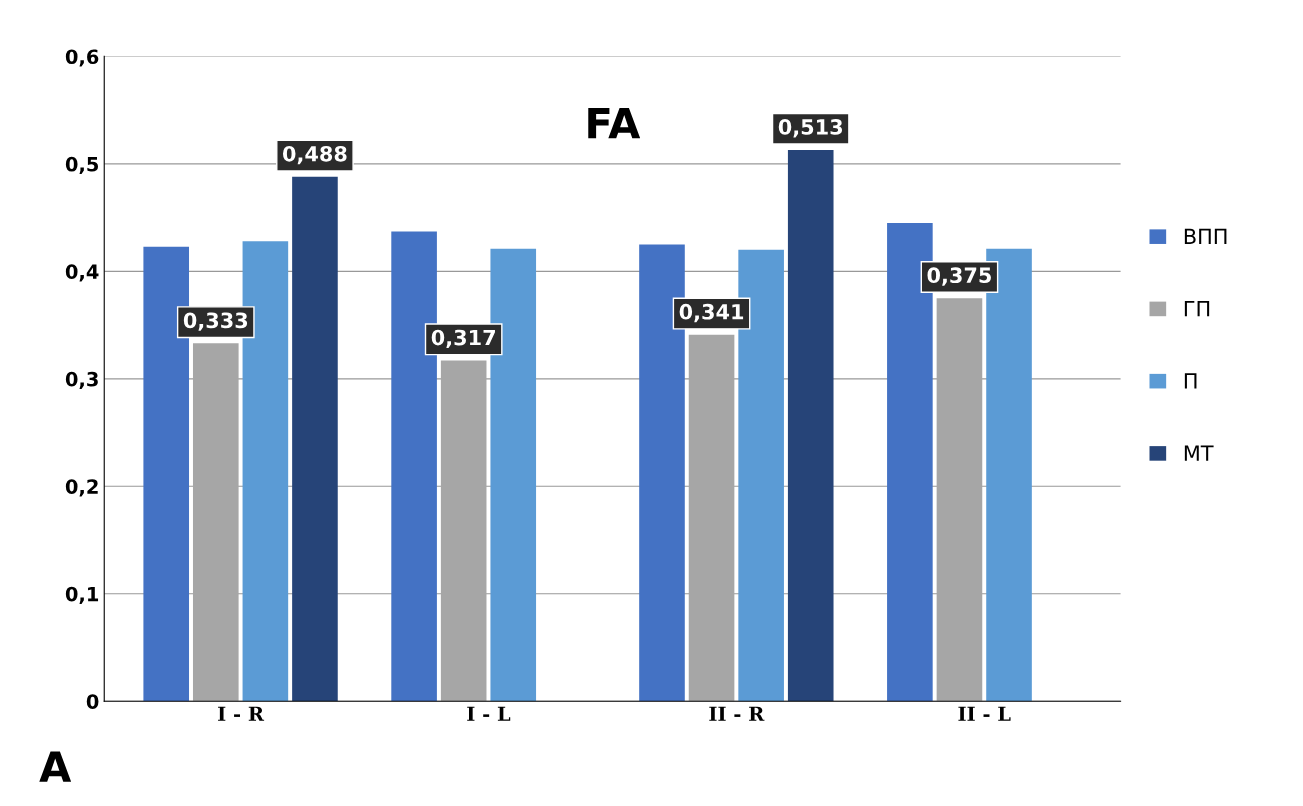 The width and height of the screenshot is (1303, 806). Describe the element at coordinates (314, 155) in the screenshot. I see `data-label: 0,488` at that location.